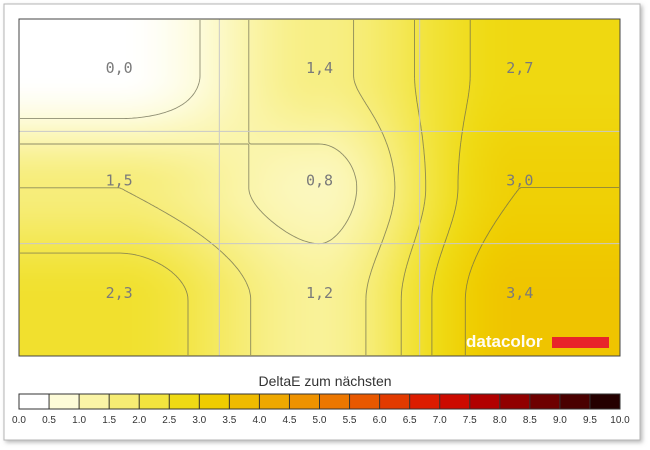 Image resolution: width=650 pixels, height=450 pixels. I want to click on colorbar-tick-label: 5.0, so click(320, 420).